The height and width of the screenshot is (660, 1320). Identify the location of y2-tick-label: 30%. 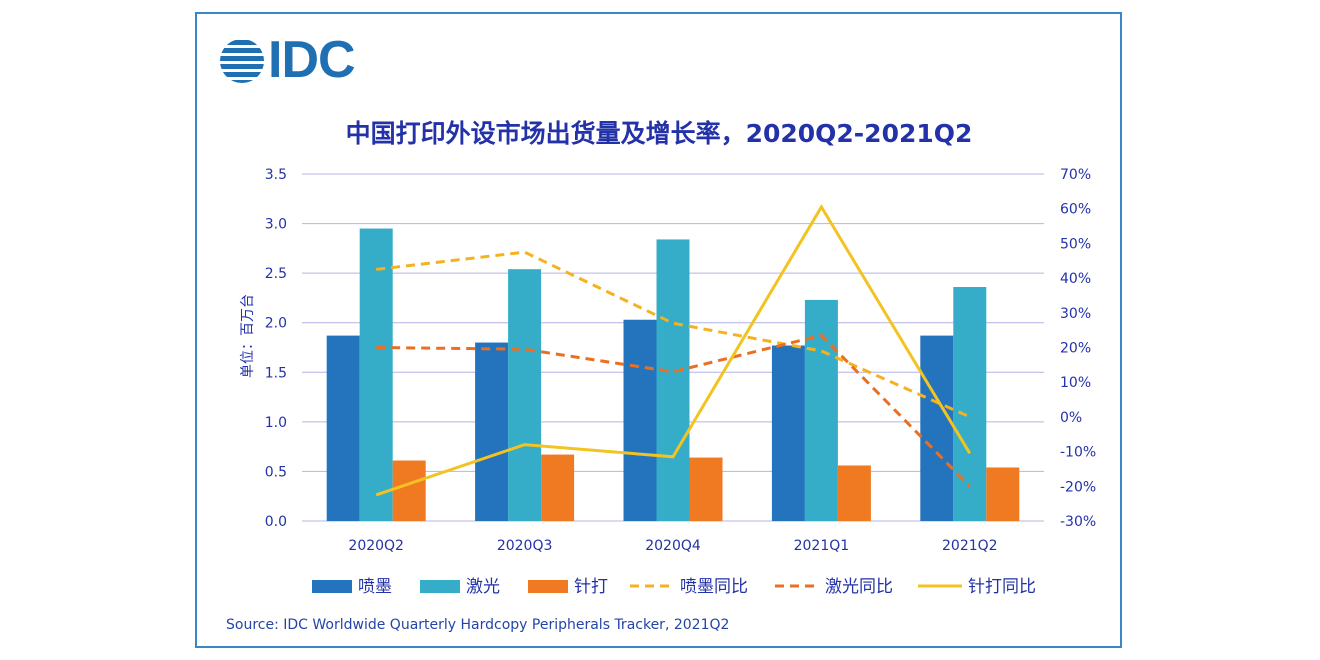
(1075, 314).